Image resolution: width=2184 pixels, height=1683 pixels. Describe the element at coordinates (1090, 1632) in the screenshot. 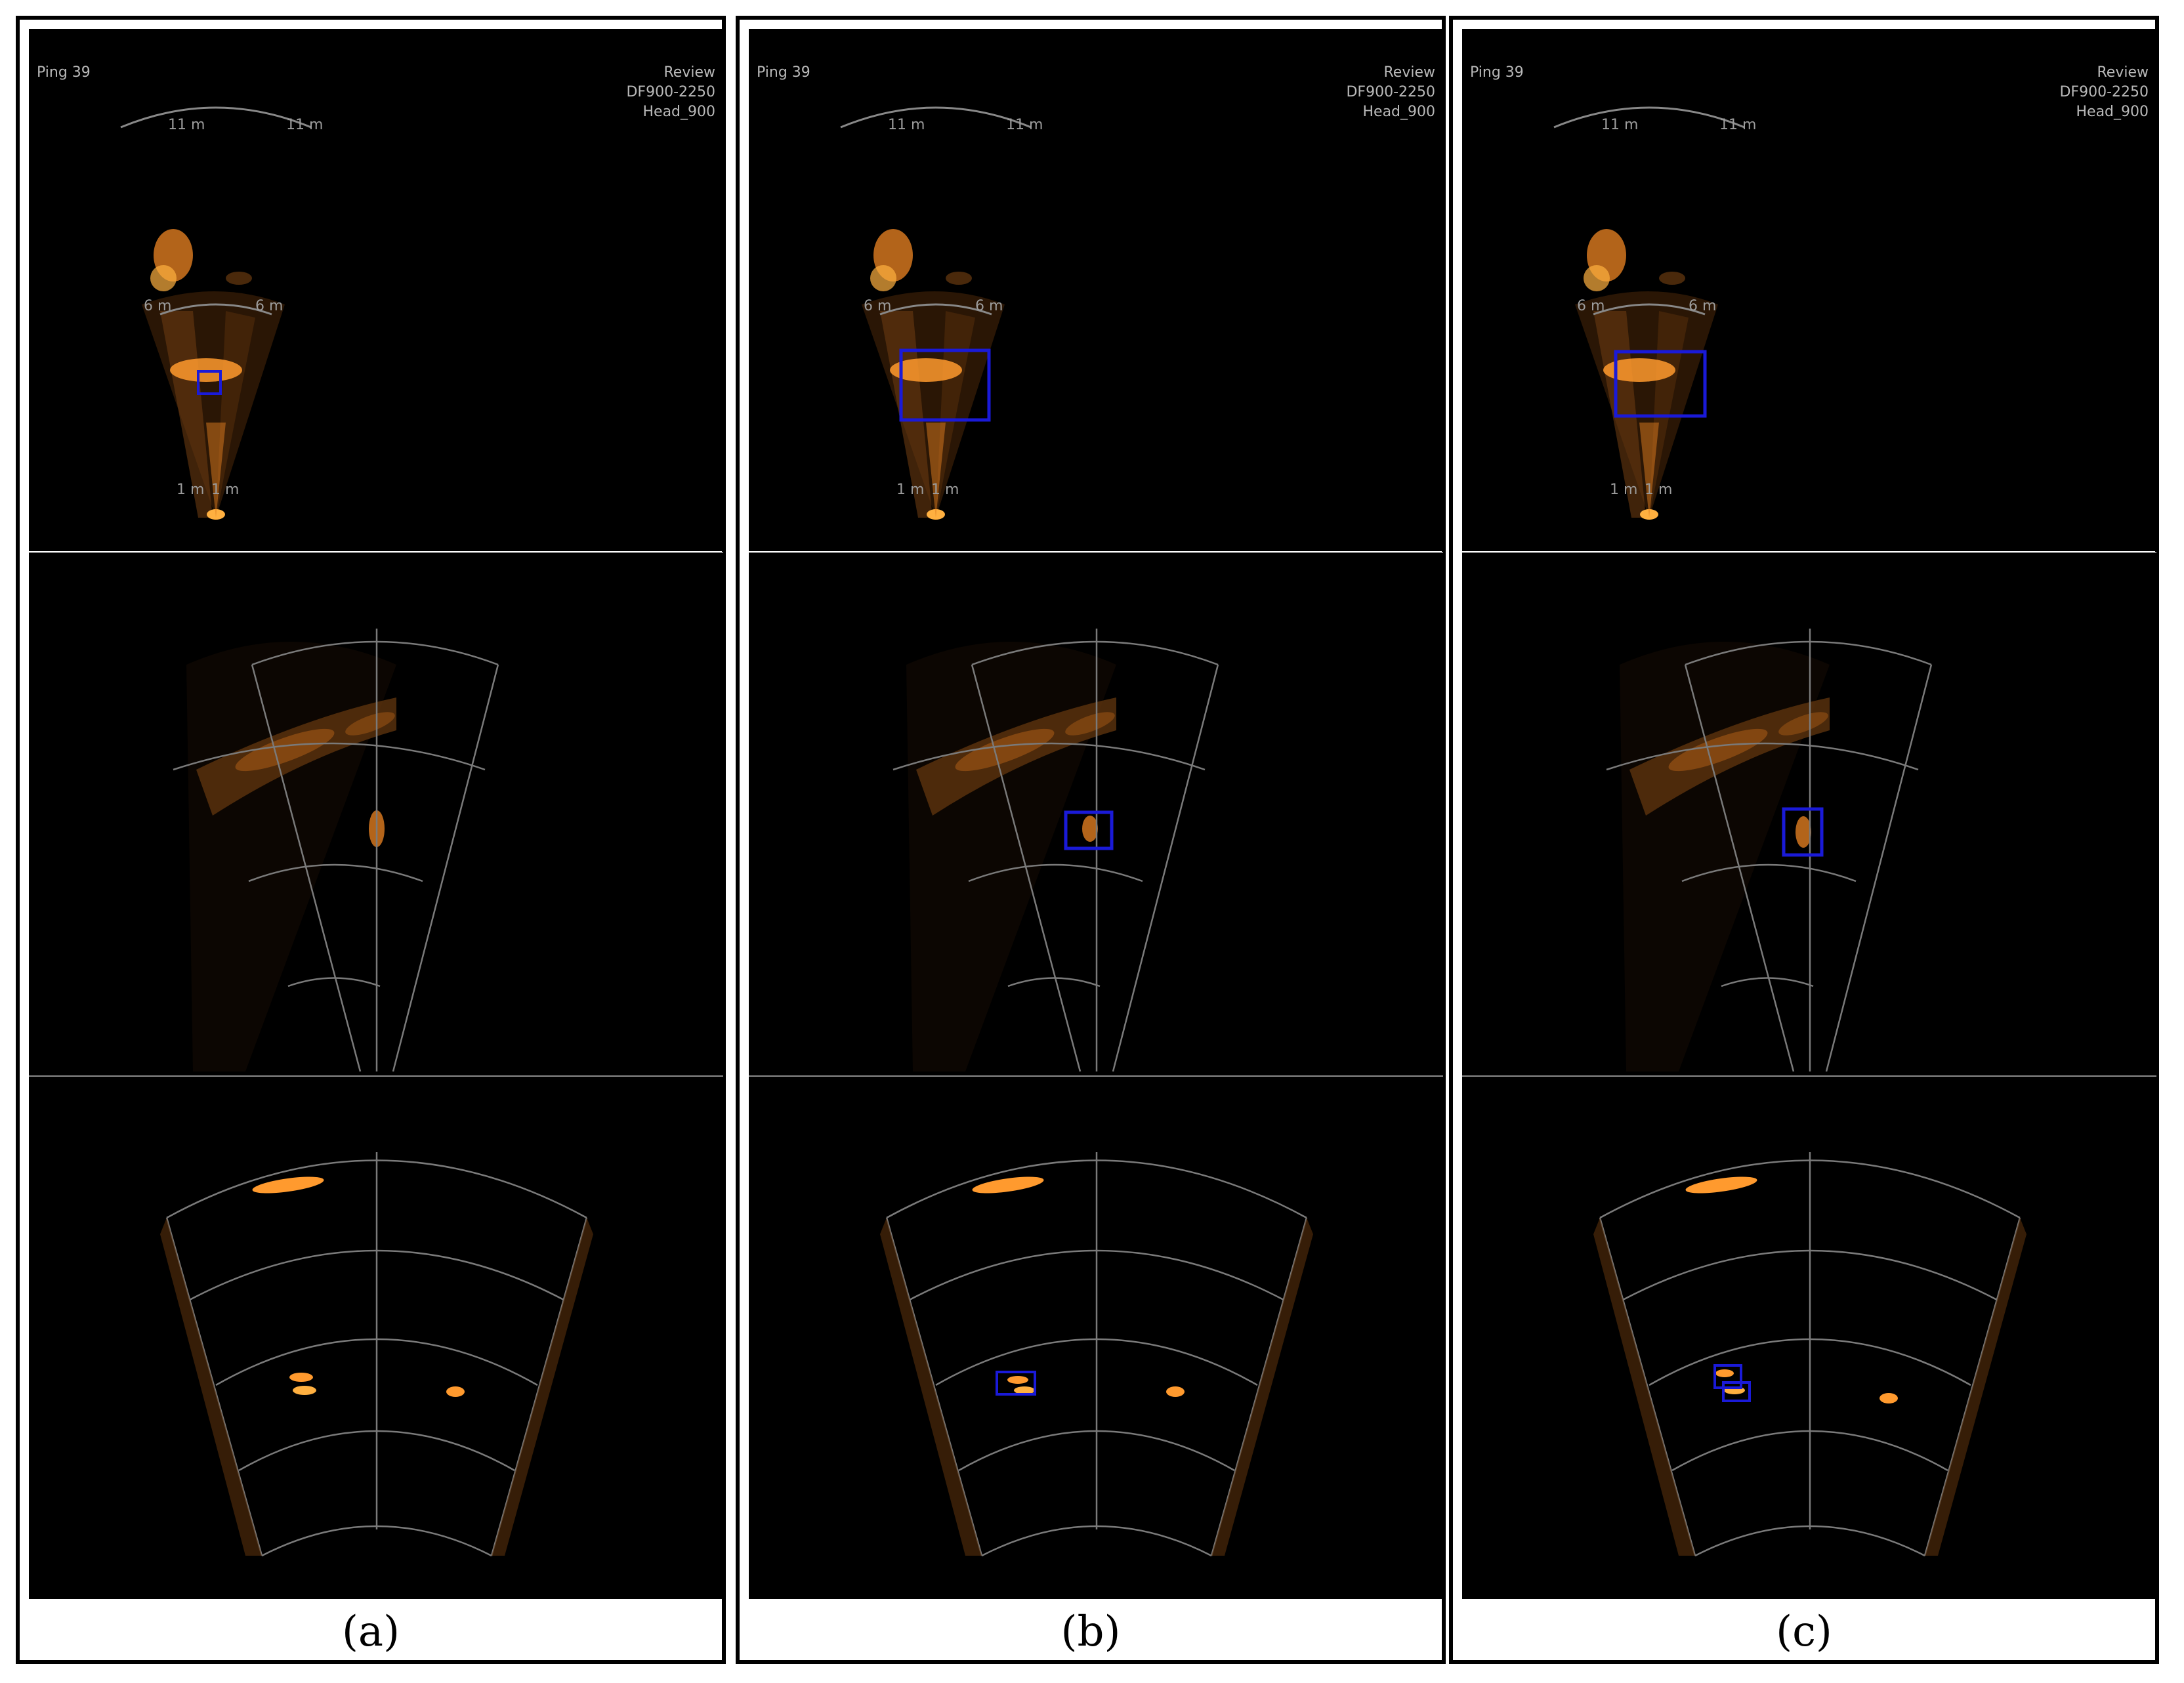

I see `panel-caption: (b)` at that location.